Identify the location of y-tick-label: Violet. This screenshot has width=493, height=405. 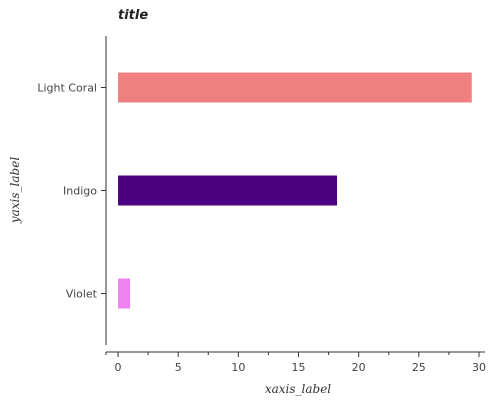
(82, 294).